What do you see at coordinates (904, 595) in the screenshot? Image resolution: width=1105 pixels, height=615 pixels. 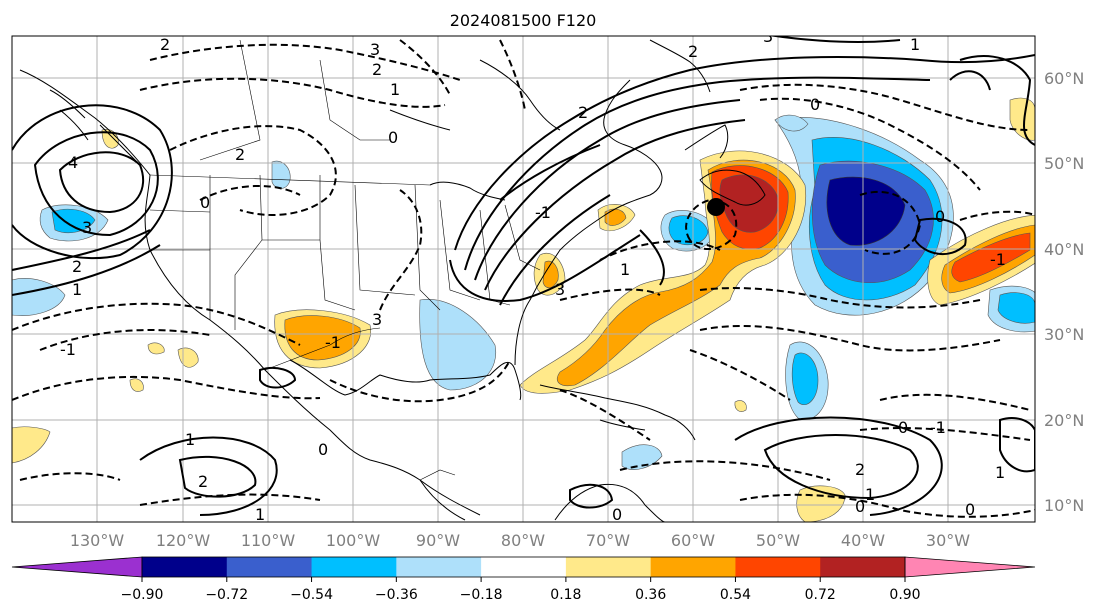 I see `colorbar-tick-label: 0.90` at bounding box center [904, 595].